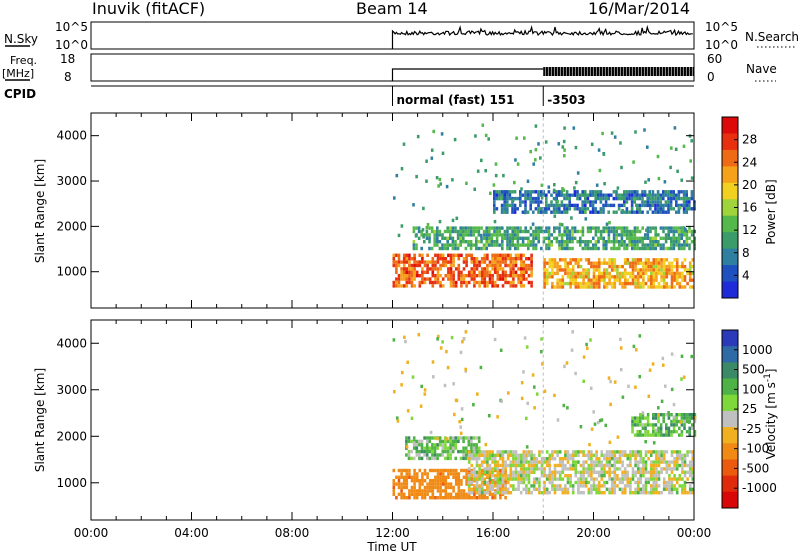 This screenshot has width=800, height=554. What do you see at coordinates (730, 257) in the screenshot?
I see `power-colorbar-swatch` at bounding box center [730, 257].